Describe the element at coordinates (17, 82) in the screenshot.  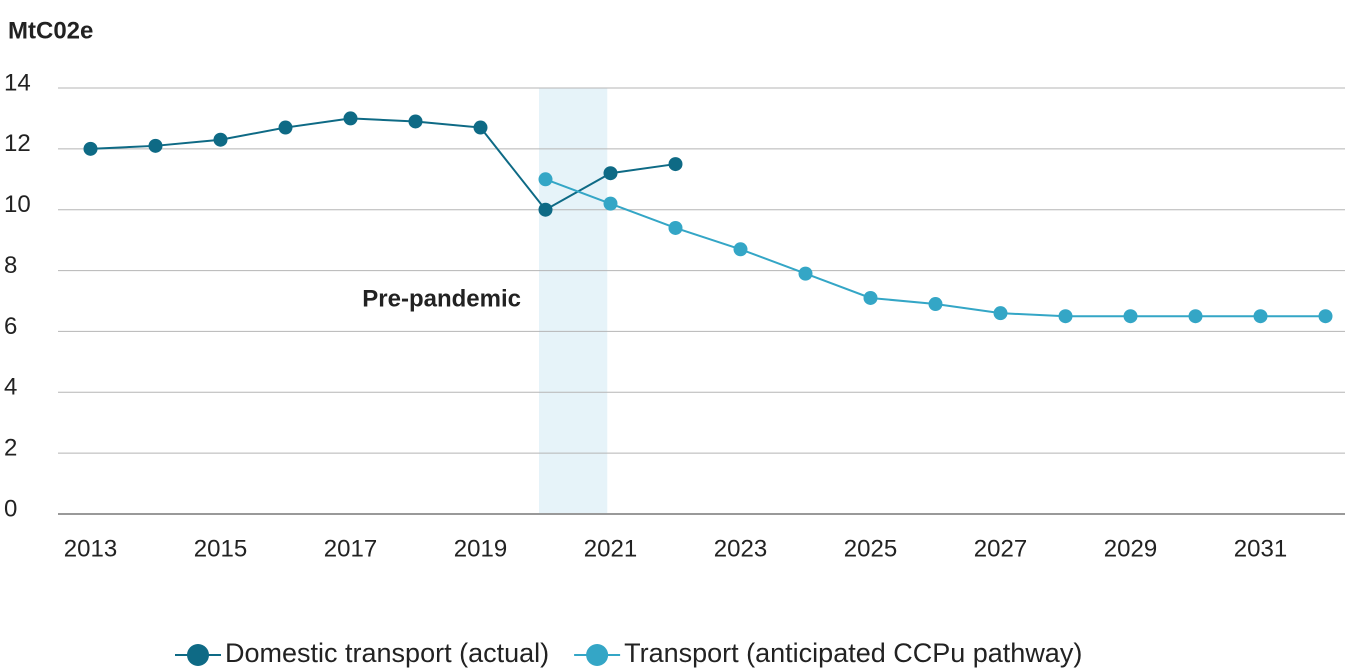
I see `y-tick-label: 14` at that location.